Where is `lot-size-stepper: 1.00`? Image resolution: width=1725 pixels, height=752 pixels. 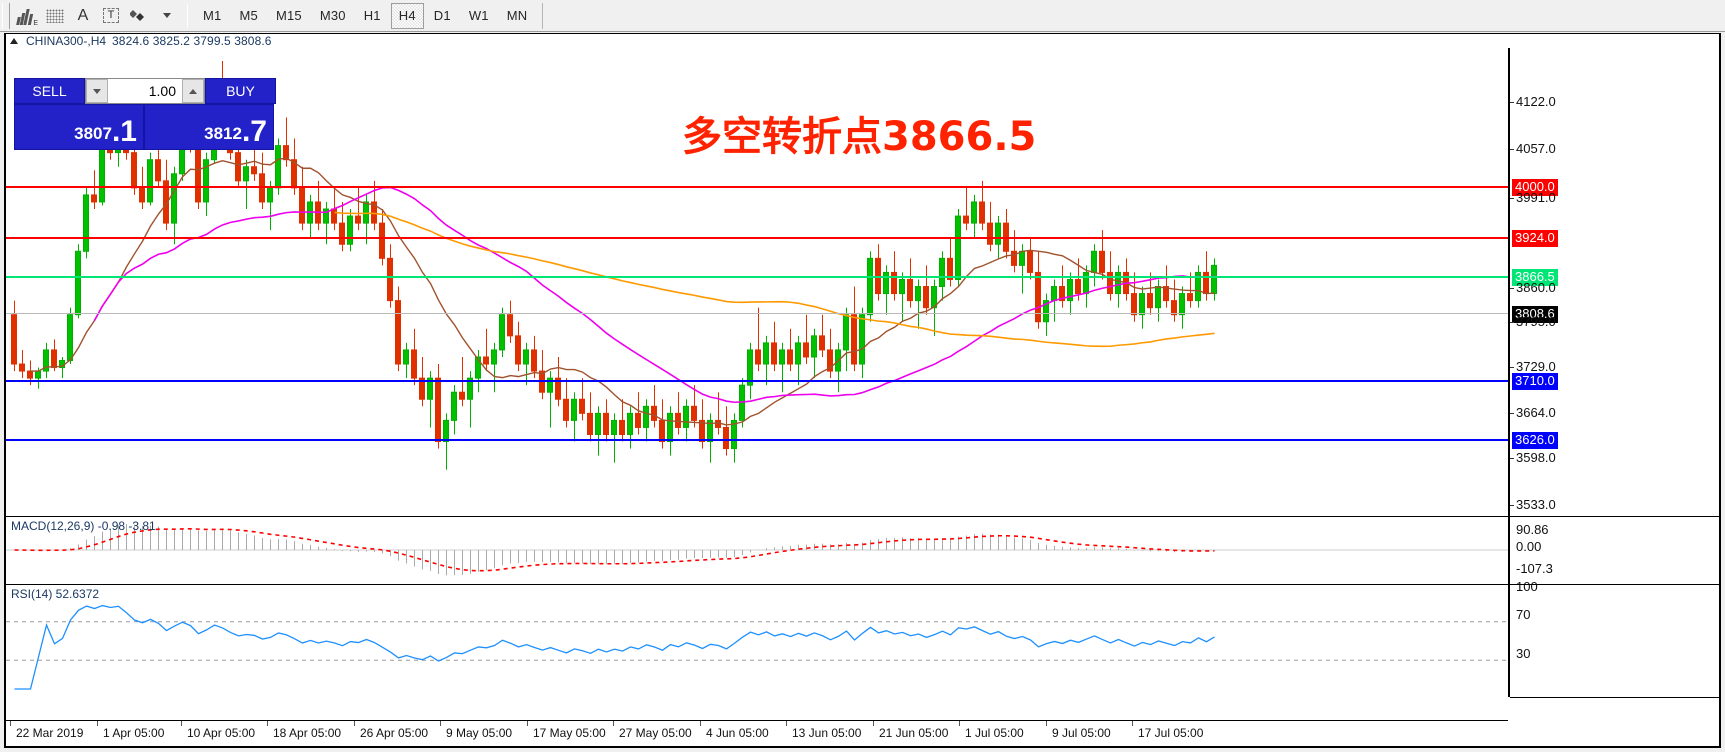 lot-size-stepper: 1.00 is located at coordinates (145, 91).